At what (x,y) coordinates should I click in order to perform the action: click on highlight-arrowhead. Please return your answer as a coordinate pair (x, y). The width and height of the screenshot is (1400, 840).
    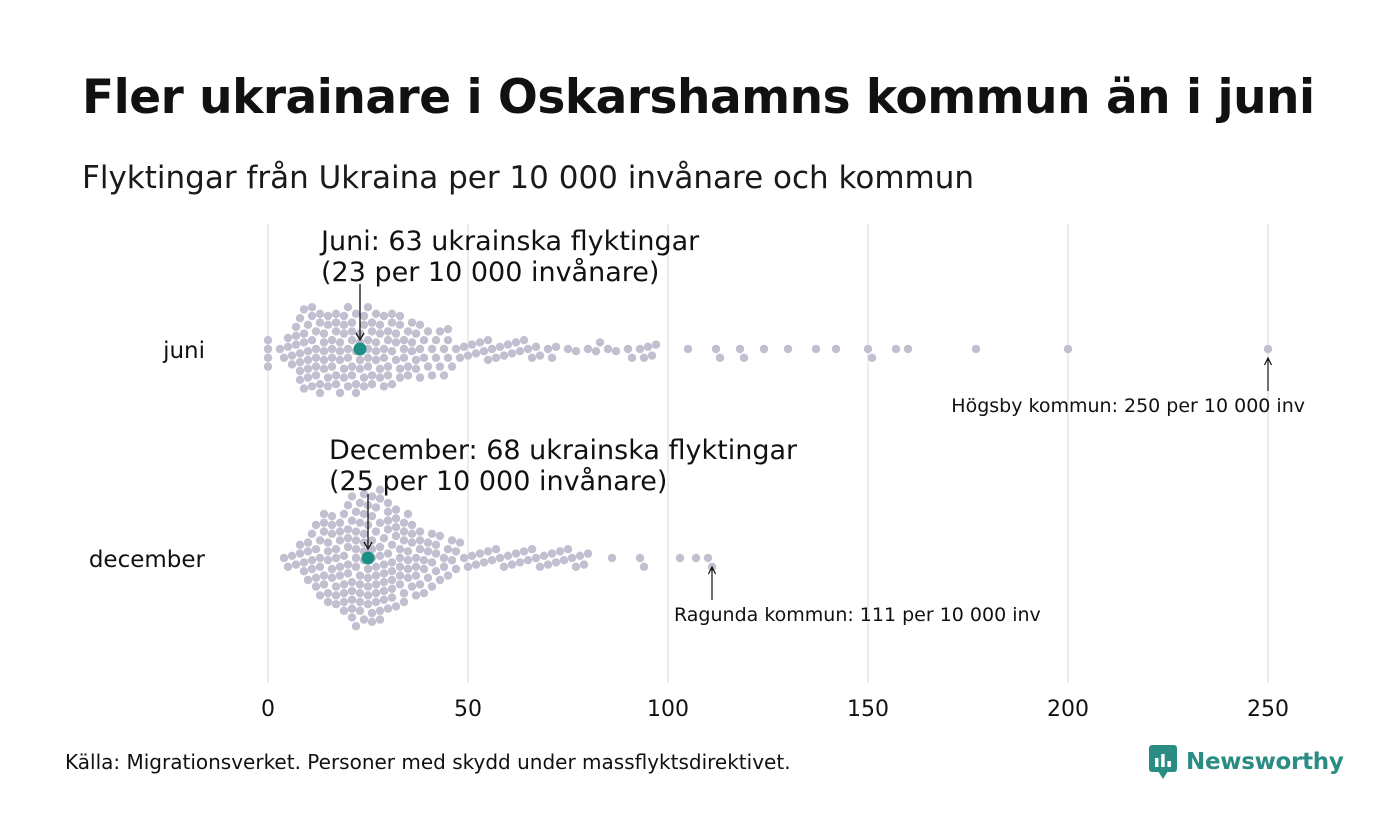
    Looking at the image, I should click on (360, 337).